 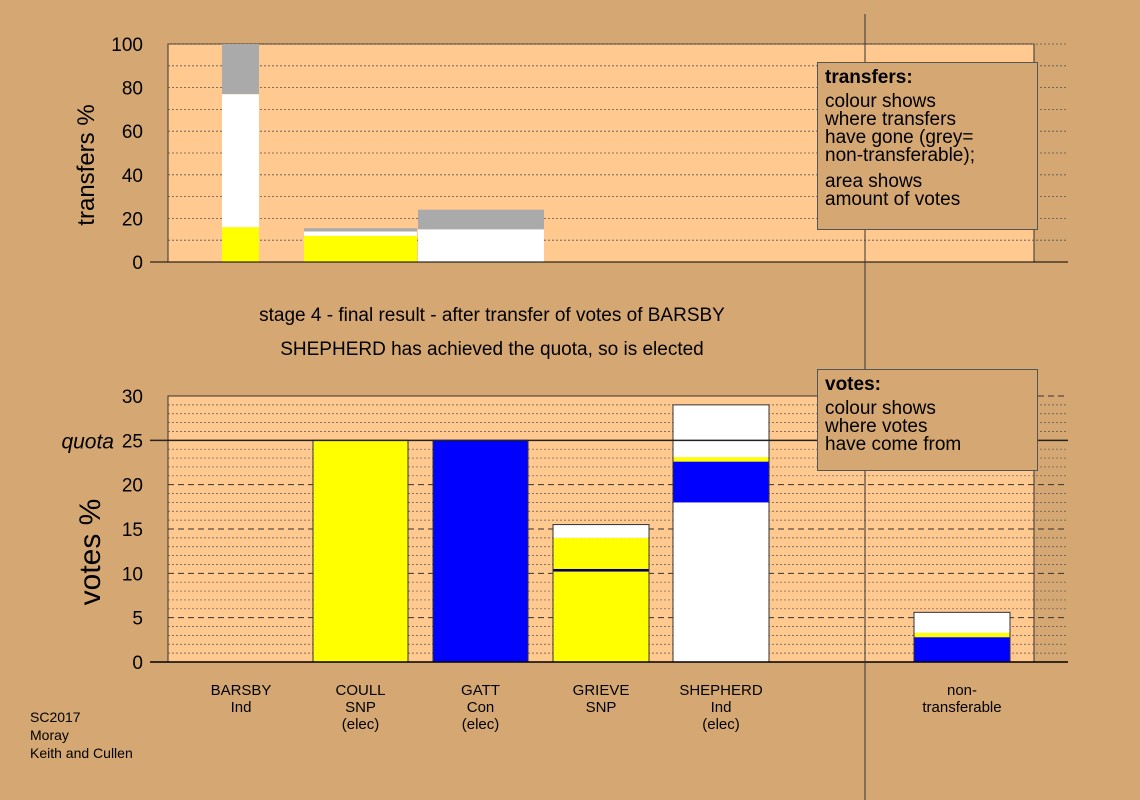 I want to click on votes-y-tick-label: 5, so click(x=137, y=619).